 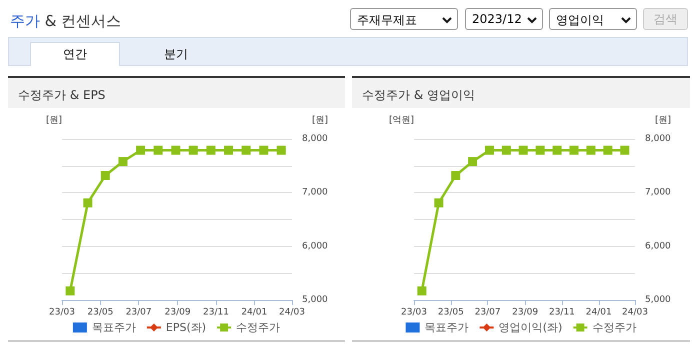 What do you see at coordinates (418, 95) in the screenshot?
I see `chart-title: 수정주가 & 영업이익` at bounding box center [418, 95].